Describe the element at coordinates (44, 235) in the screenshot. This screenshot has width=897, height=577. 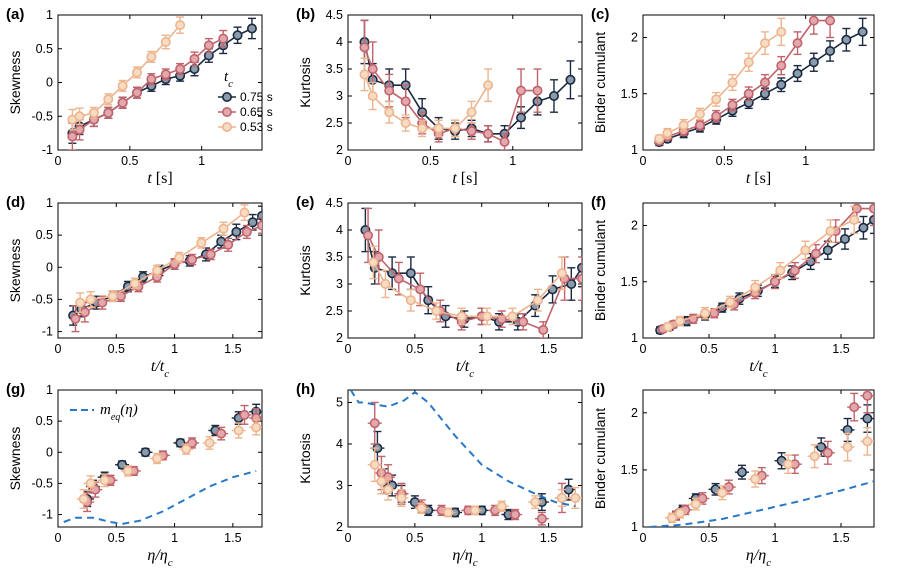
I see `y-tick-label: 0.5` at that location.